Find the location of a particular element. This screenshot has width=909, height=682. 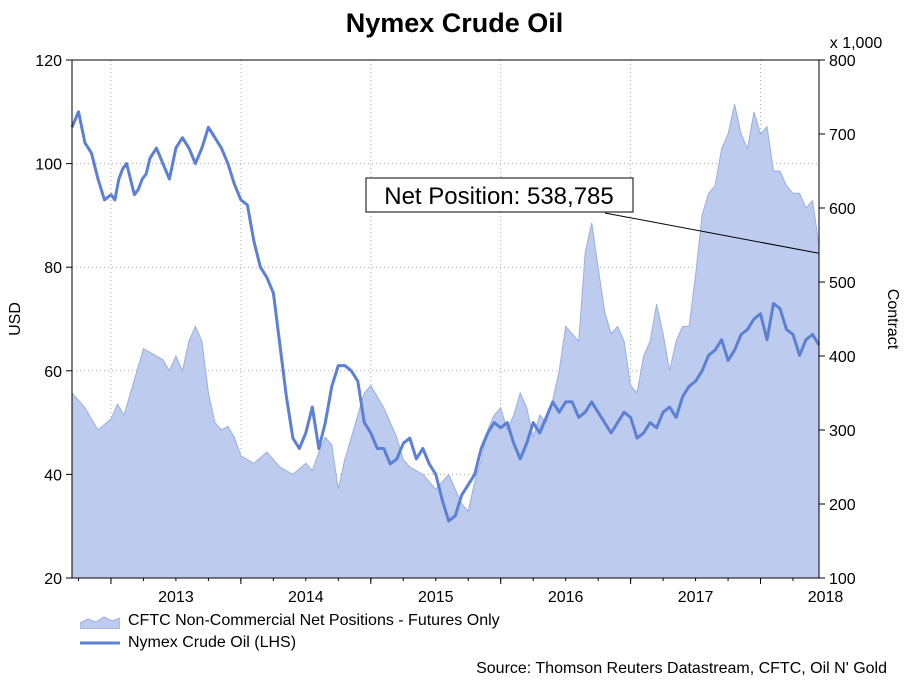

x-tick-label: 2016 is located at coordinates (566, 597).